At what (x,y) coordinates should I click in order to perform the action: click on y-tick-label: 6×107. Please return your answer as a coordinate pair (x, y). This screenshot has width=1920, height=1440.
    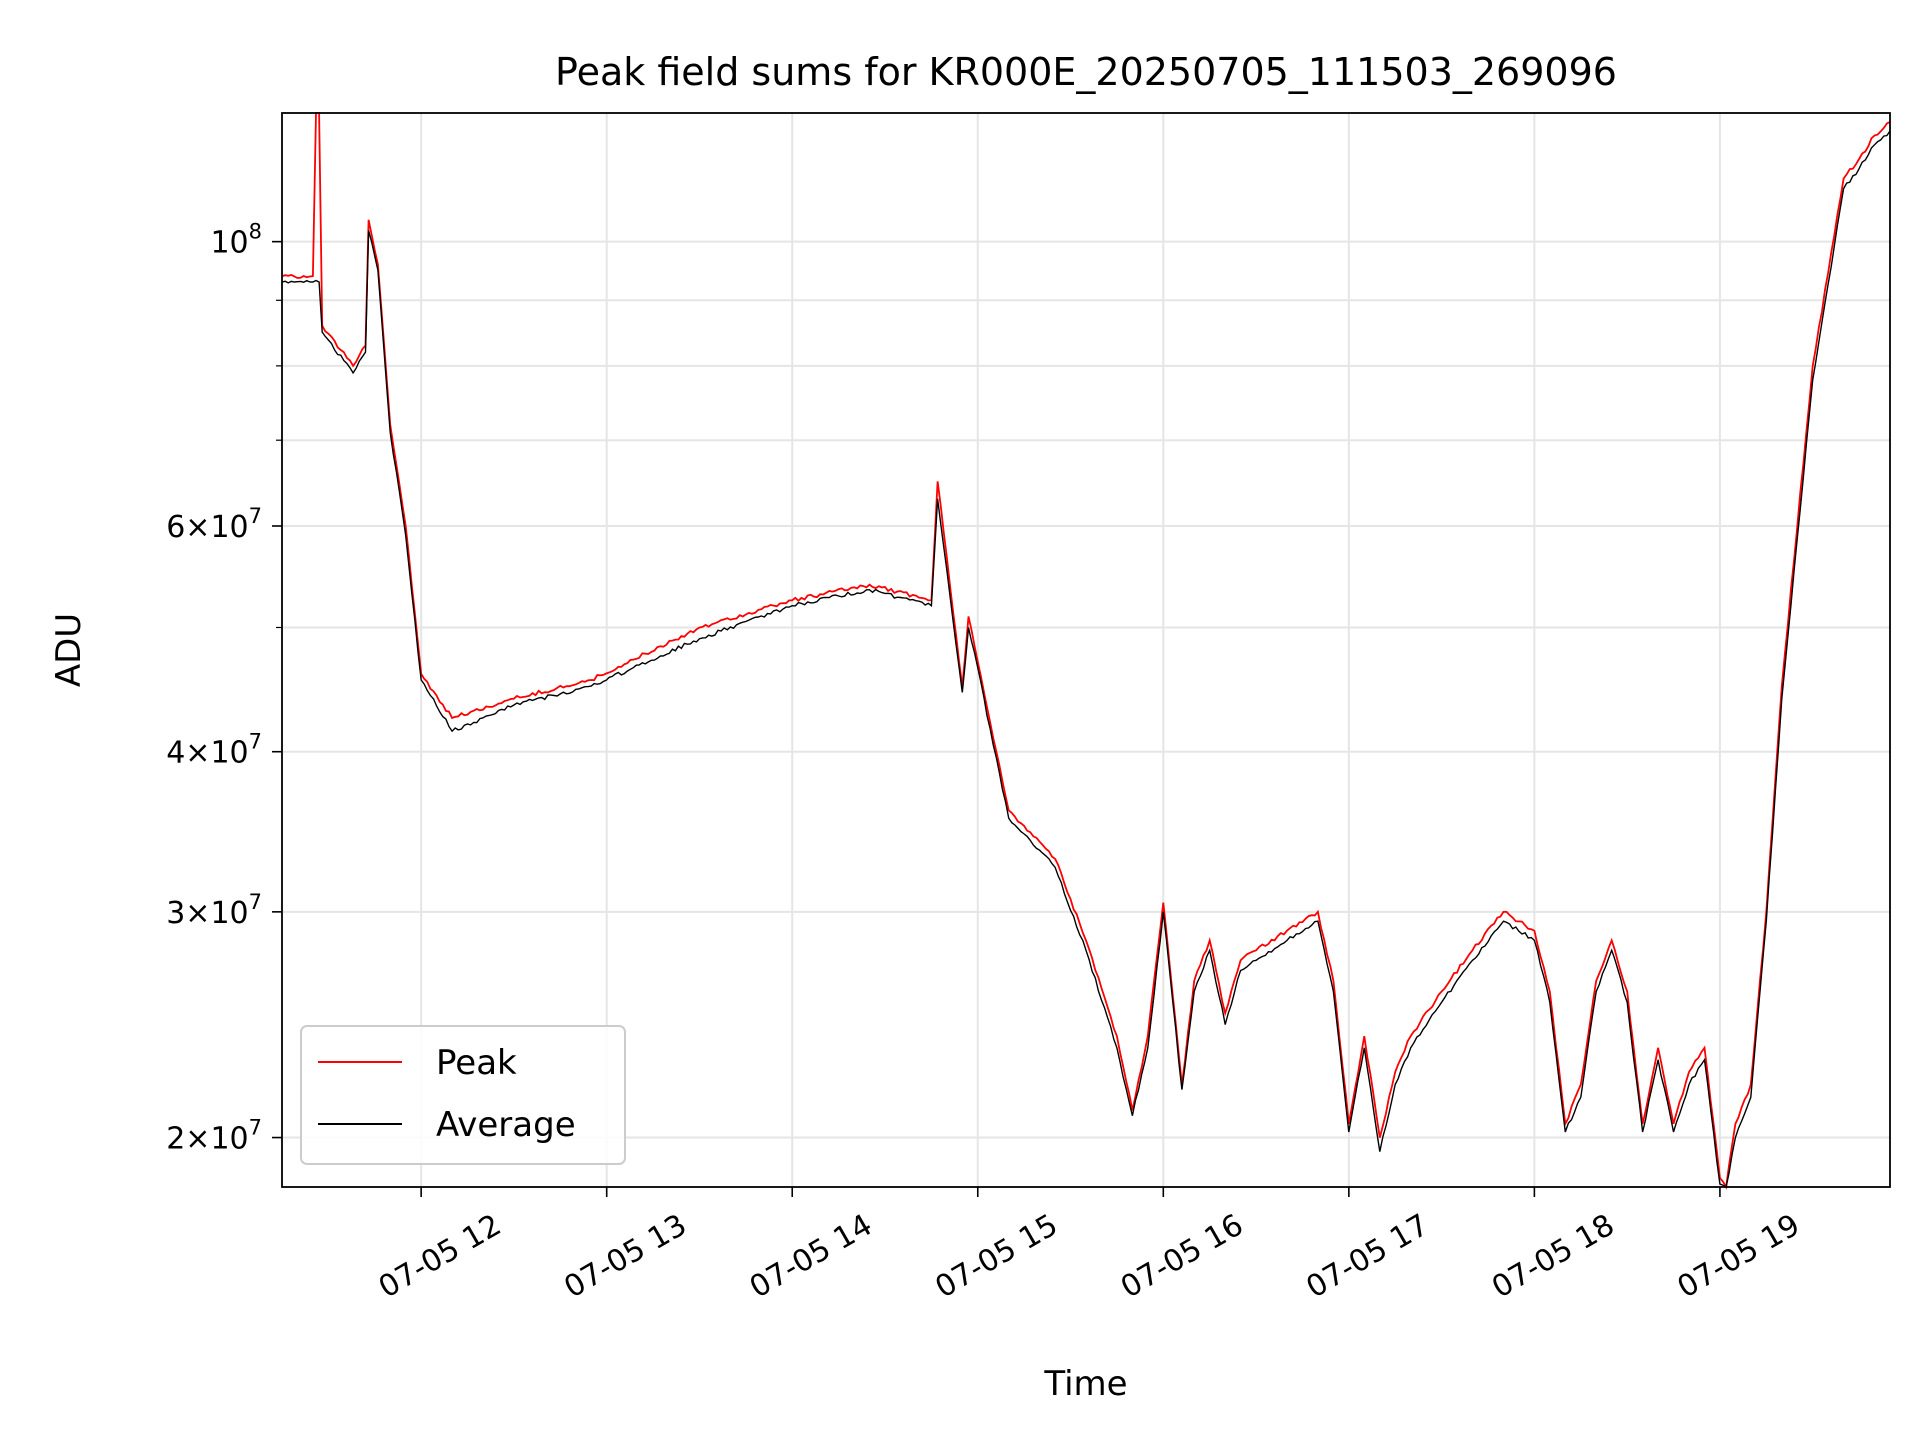
    Looking at the image, I should click on (214, 524).